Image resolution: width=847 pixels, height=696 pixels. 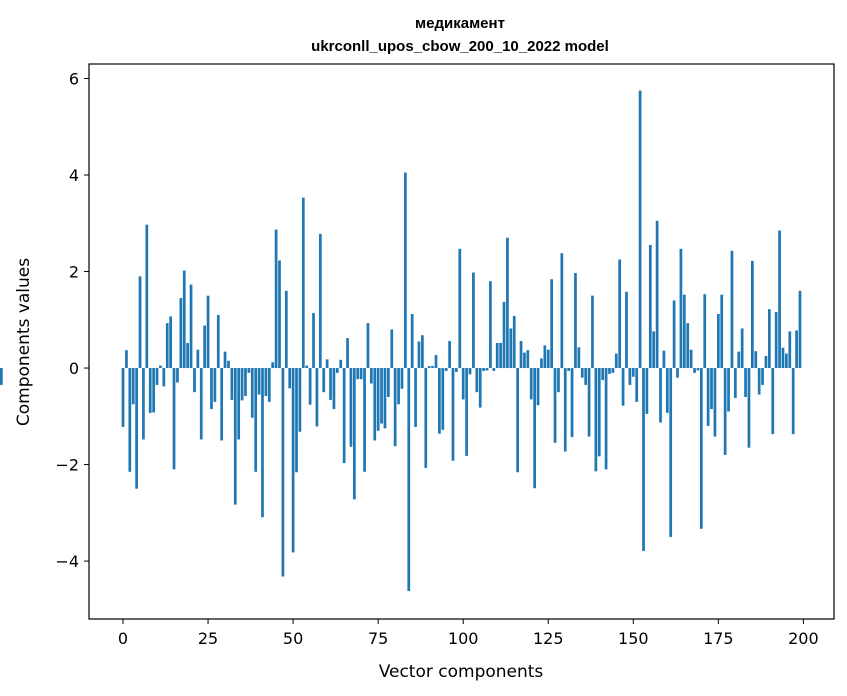 I want to click on y-tick-label: −4, so click(x=67, y=561).